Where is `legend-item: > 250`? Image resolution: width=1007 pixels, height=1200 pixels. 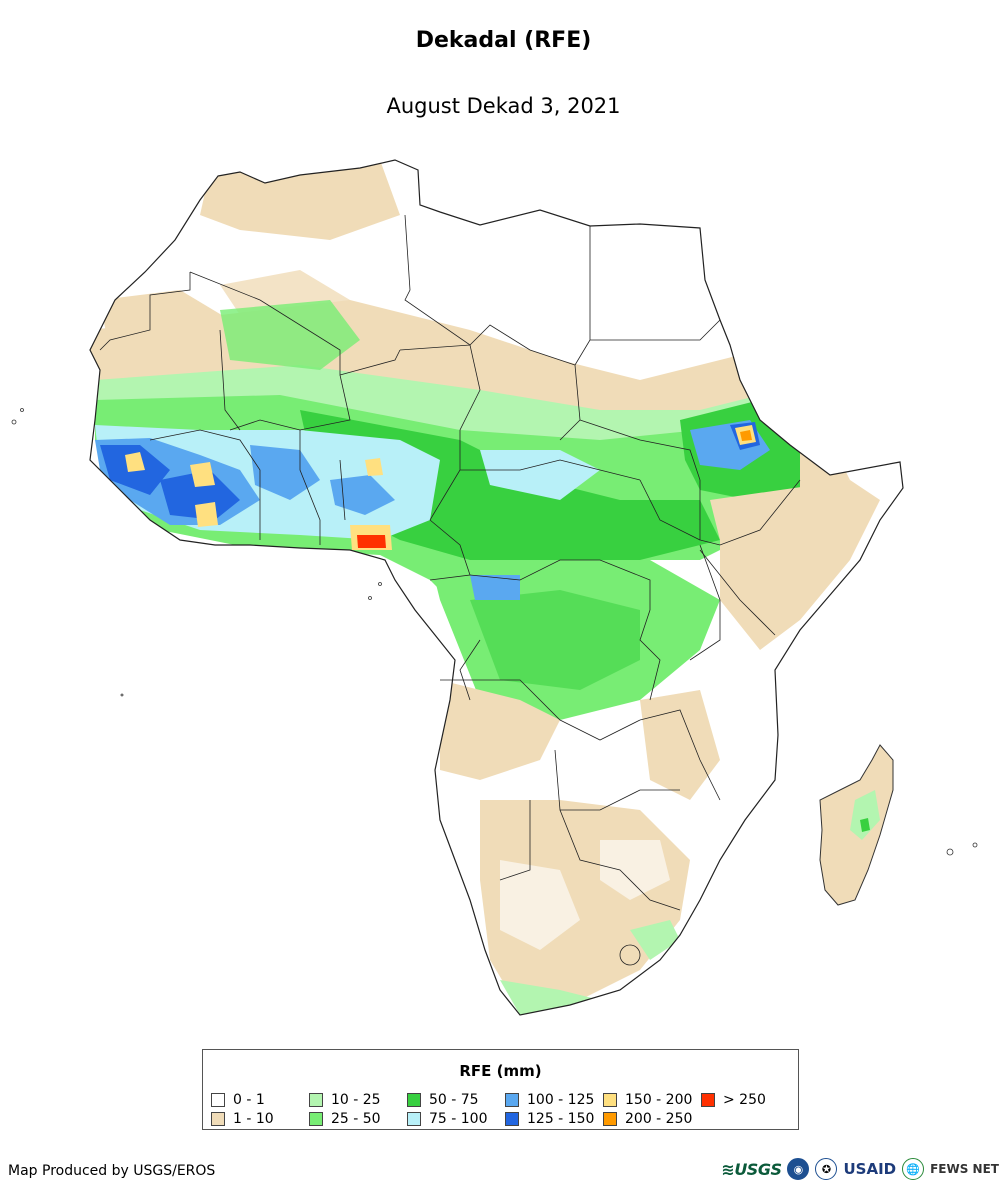 legend-item: > 250 is located at coordinates (741, 1099).